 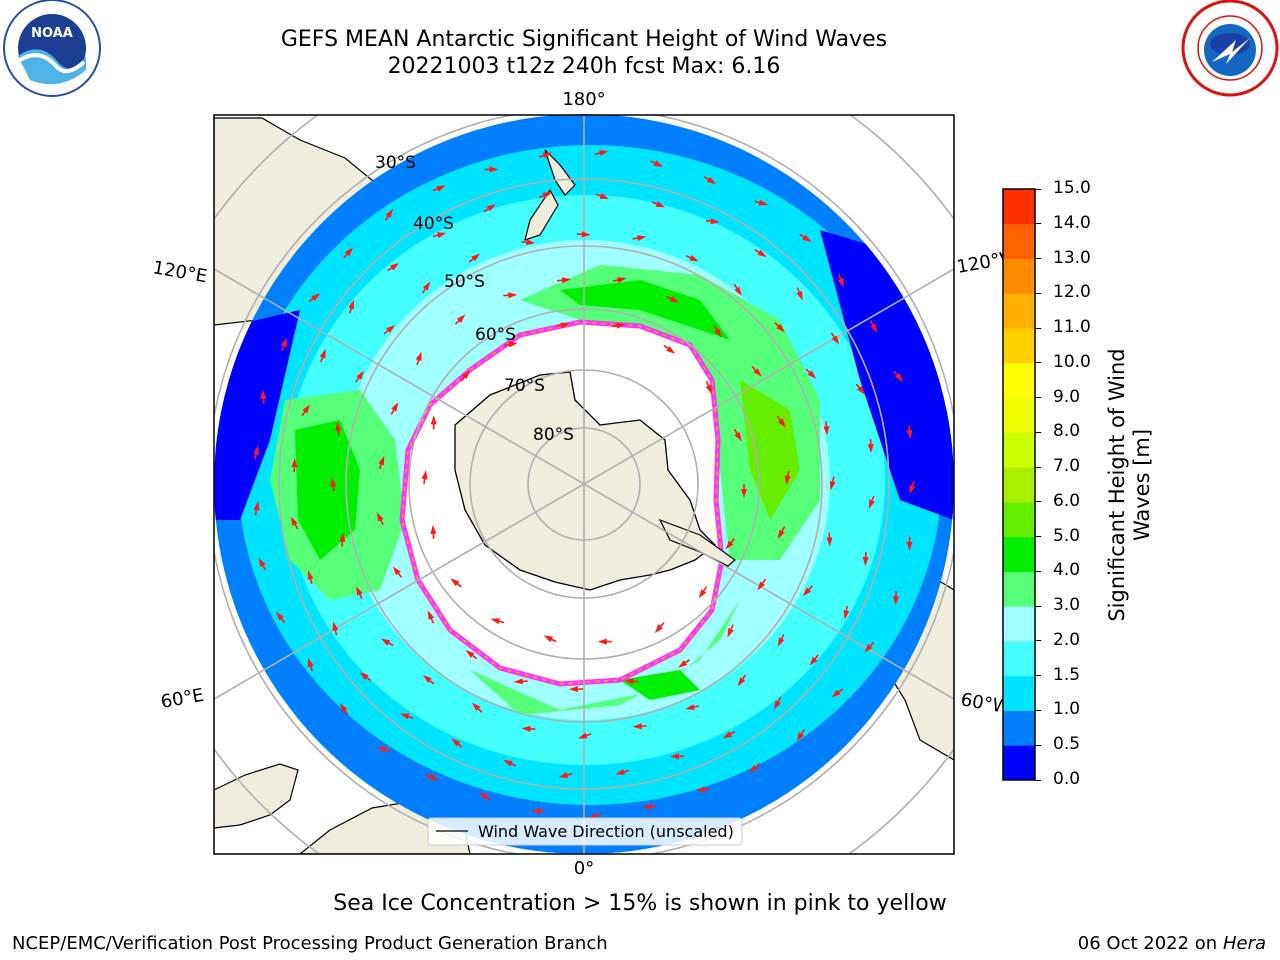 What do you see at coordinates (892, 157) in the screenshot?
I see `land-top-right` at bounding box center [892, 157].